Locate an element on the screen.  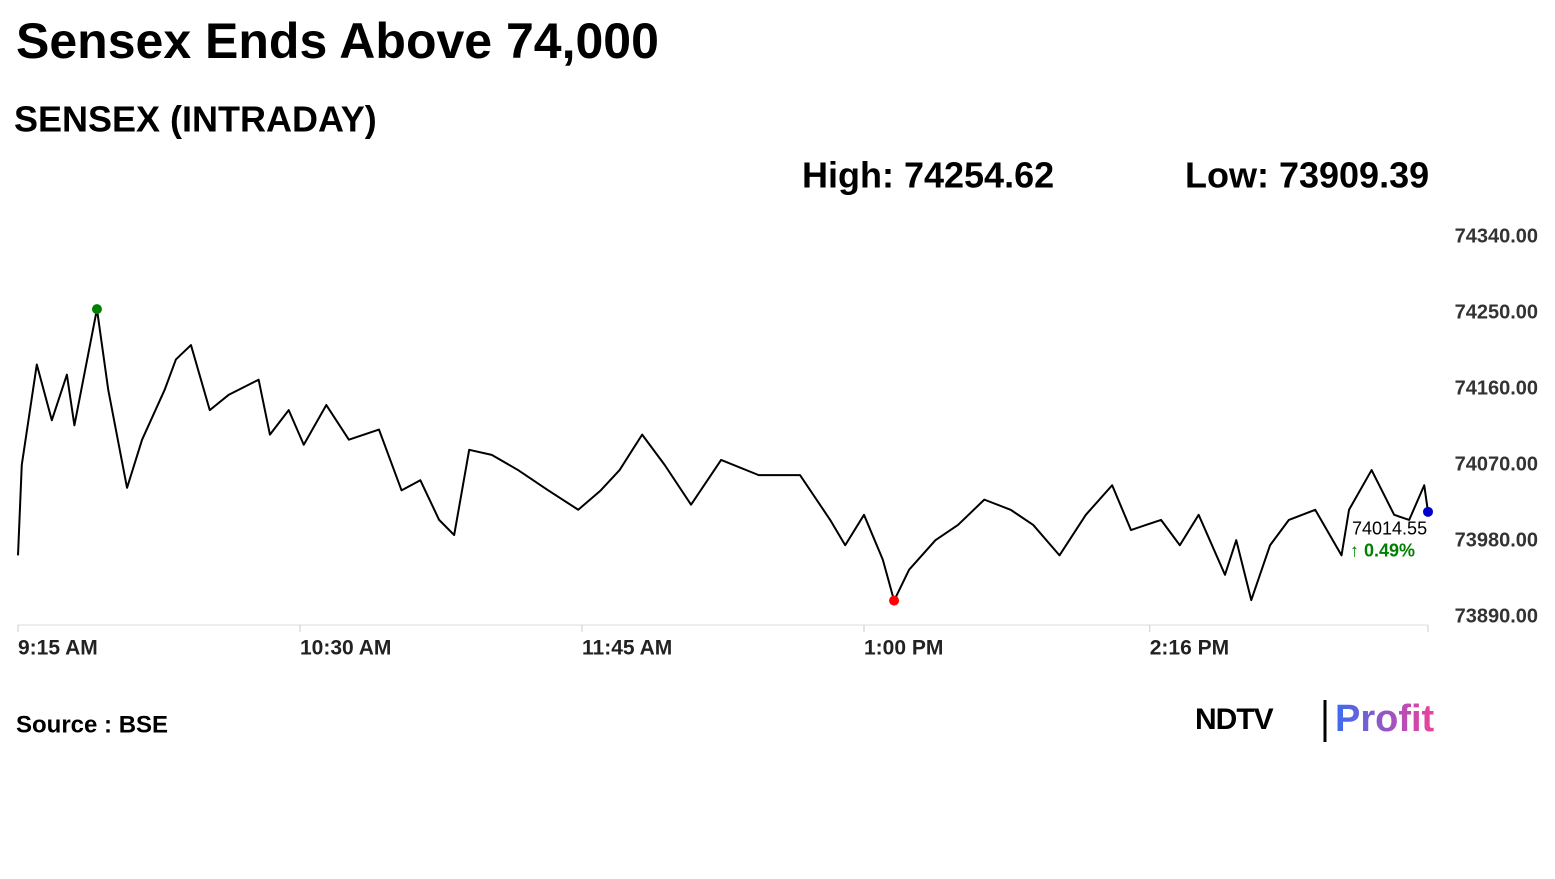
x-tick-label: 9:15 AM is located at coordinates (58, 648).